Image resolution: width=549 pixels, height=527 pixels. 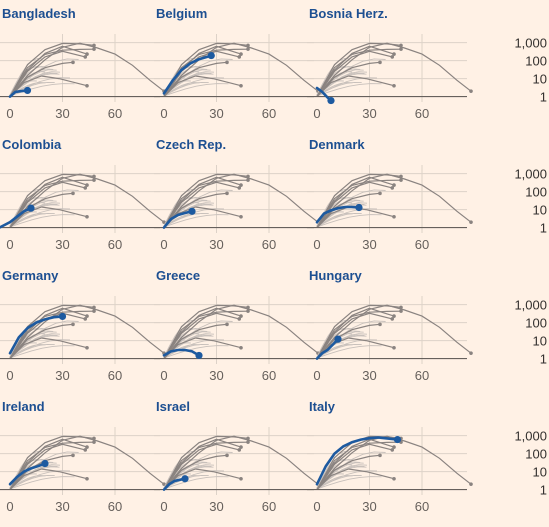 I want to click on panel-title: Czech Rep., so click(x=191, y=144).